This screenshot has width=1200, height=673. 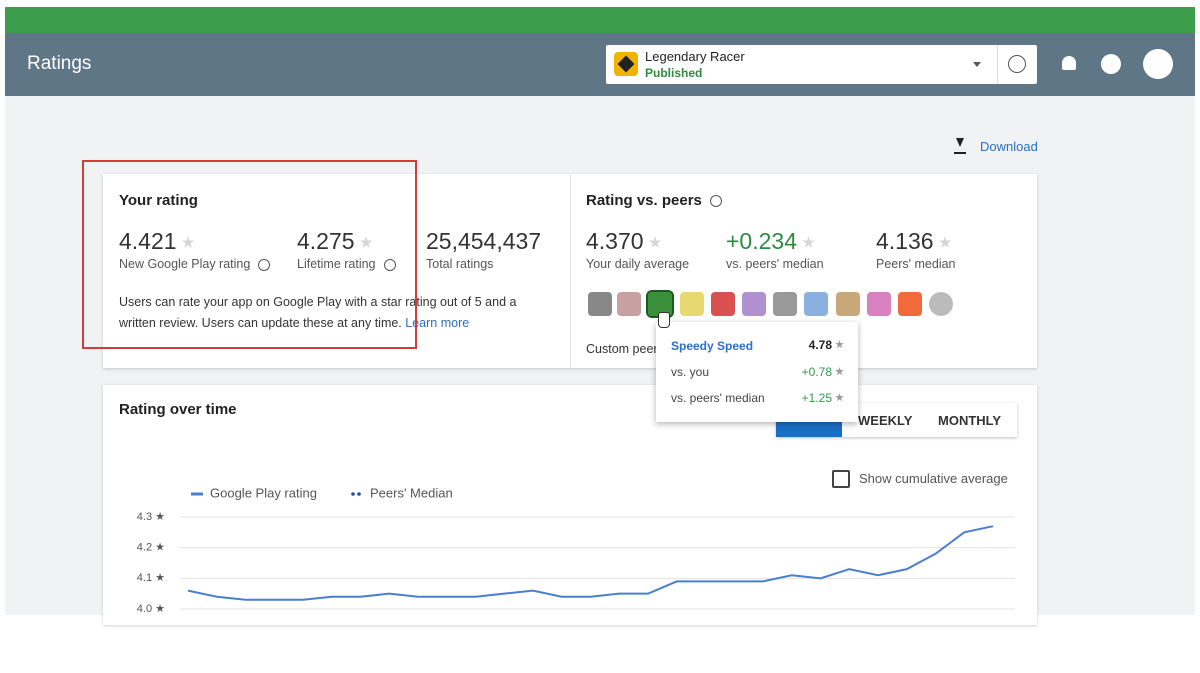 I want to click on checkbox, so click(x=841, y=479).